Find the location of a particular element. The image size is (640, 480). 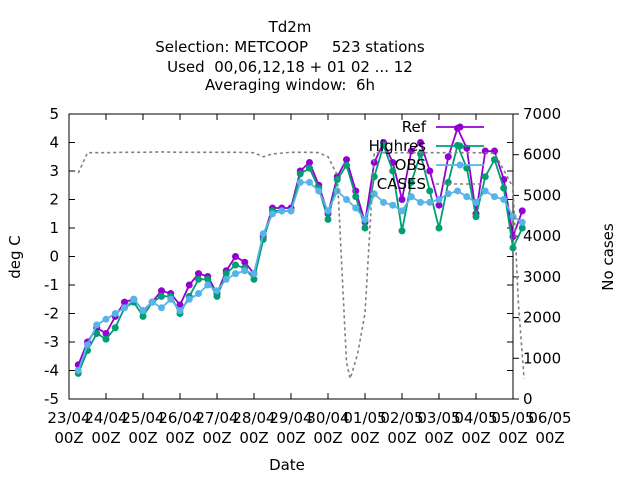

x-tick-label: 05/05 is located at coordinates (512, 418).